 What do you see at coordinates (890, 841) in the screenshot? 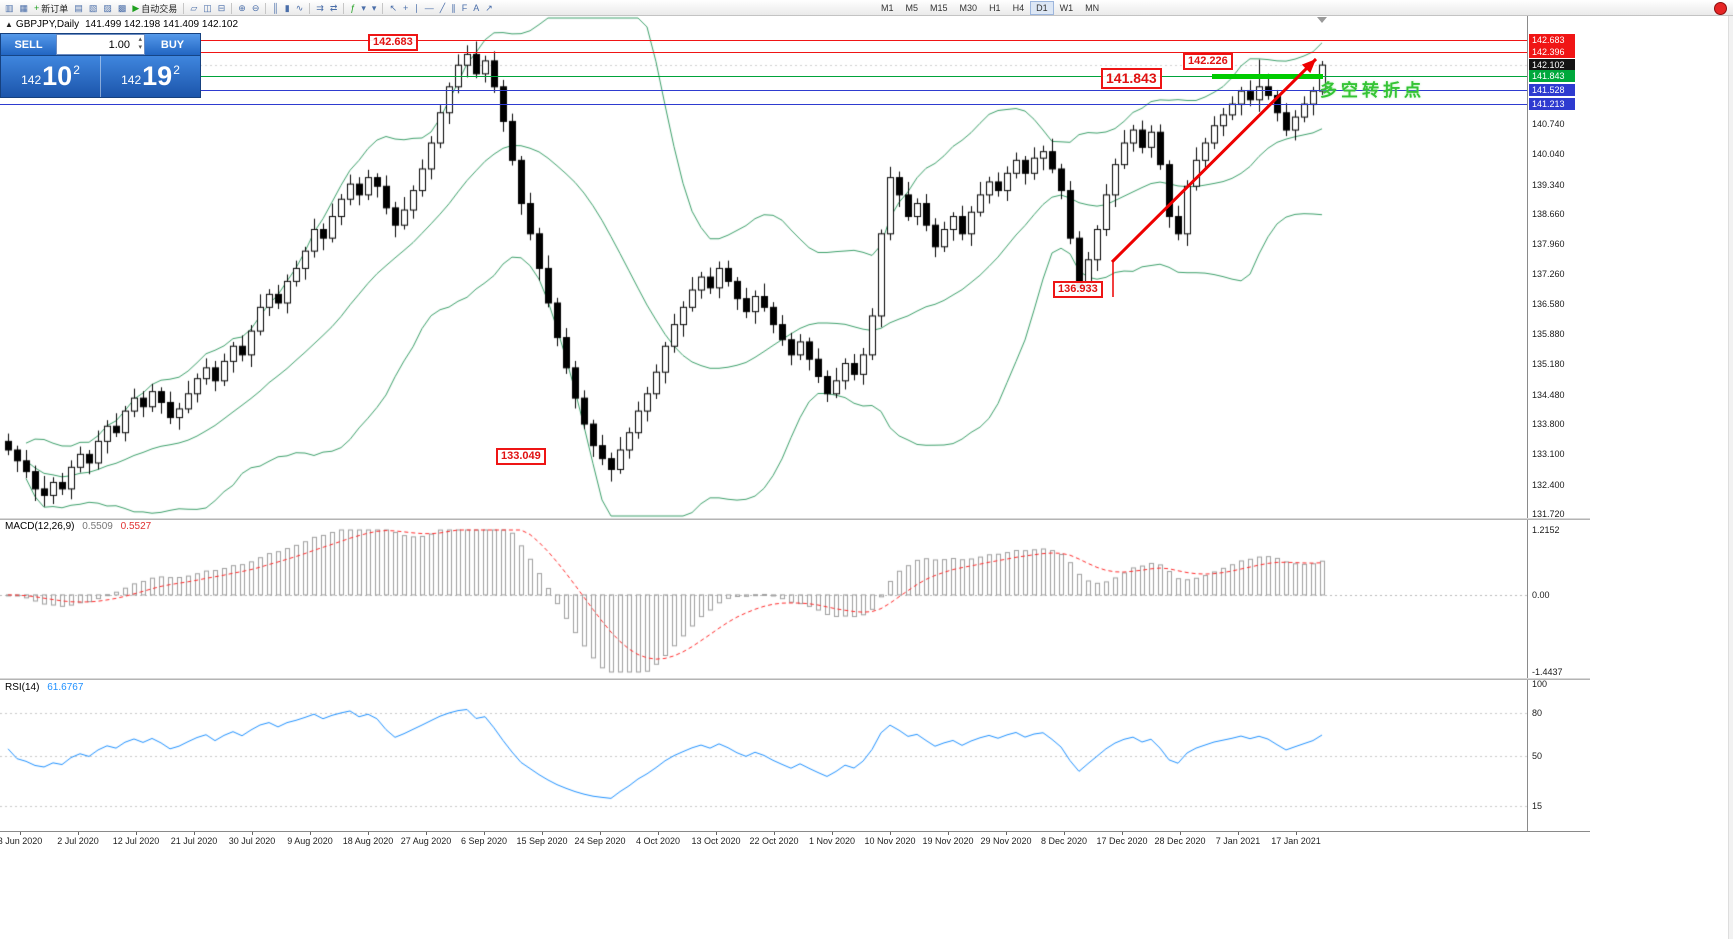
I see `time-axis-label: 10 Nov 2020` at bounding box center [890, 841].